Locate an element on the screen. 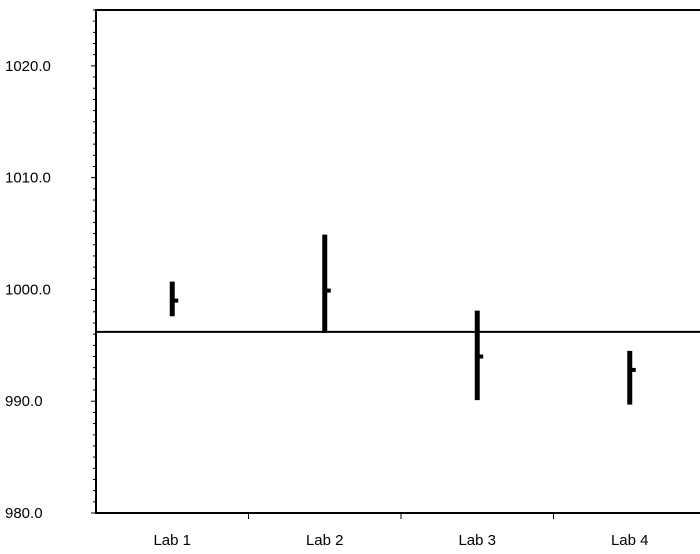 This screenshot has width=700, height=554. y-tick-label: 1020.0 is located at coordinates (28, 66).